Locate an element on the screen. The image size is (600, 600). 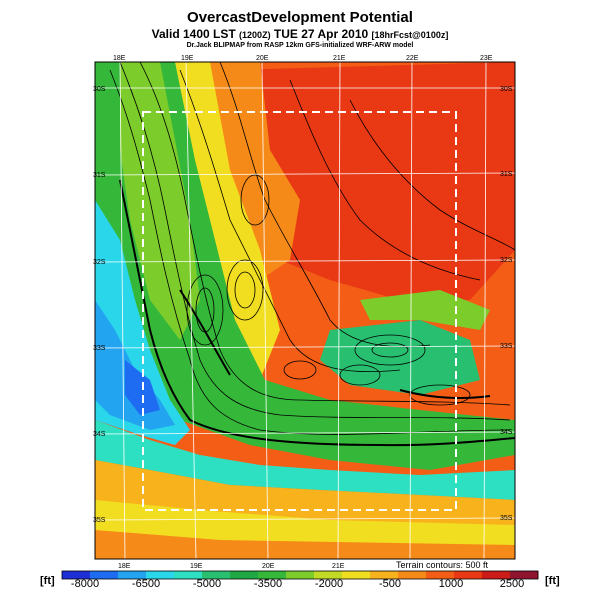
colorbar-tick-label: -5000 is located at coordinates (207, 584).